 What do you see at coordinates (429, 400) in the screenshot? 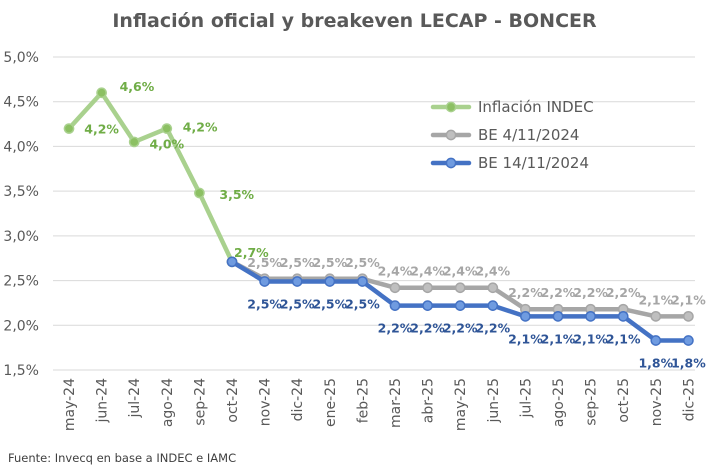
I see `x-tick-label: abr-25` at bounding box center [429, 400].